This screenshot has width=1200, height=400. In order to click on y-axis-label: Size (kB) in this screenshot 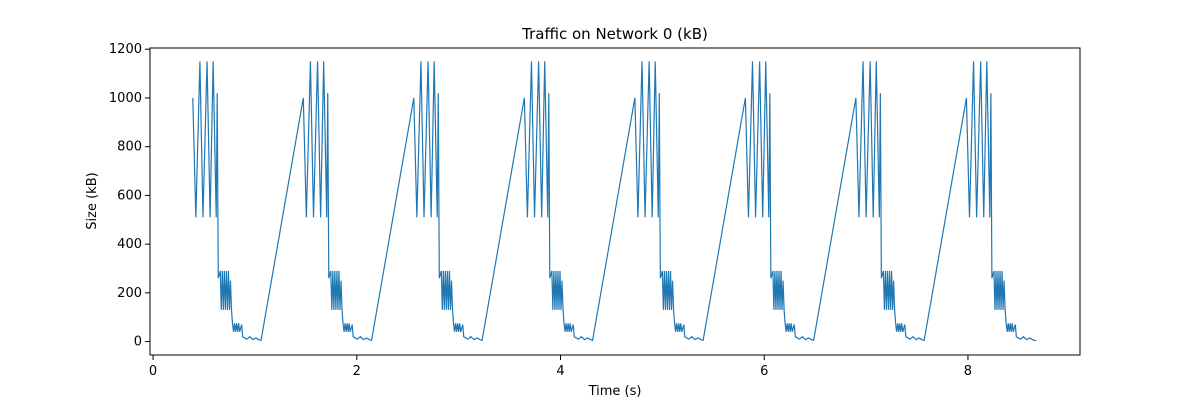, I will do `click(92, 200)`.